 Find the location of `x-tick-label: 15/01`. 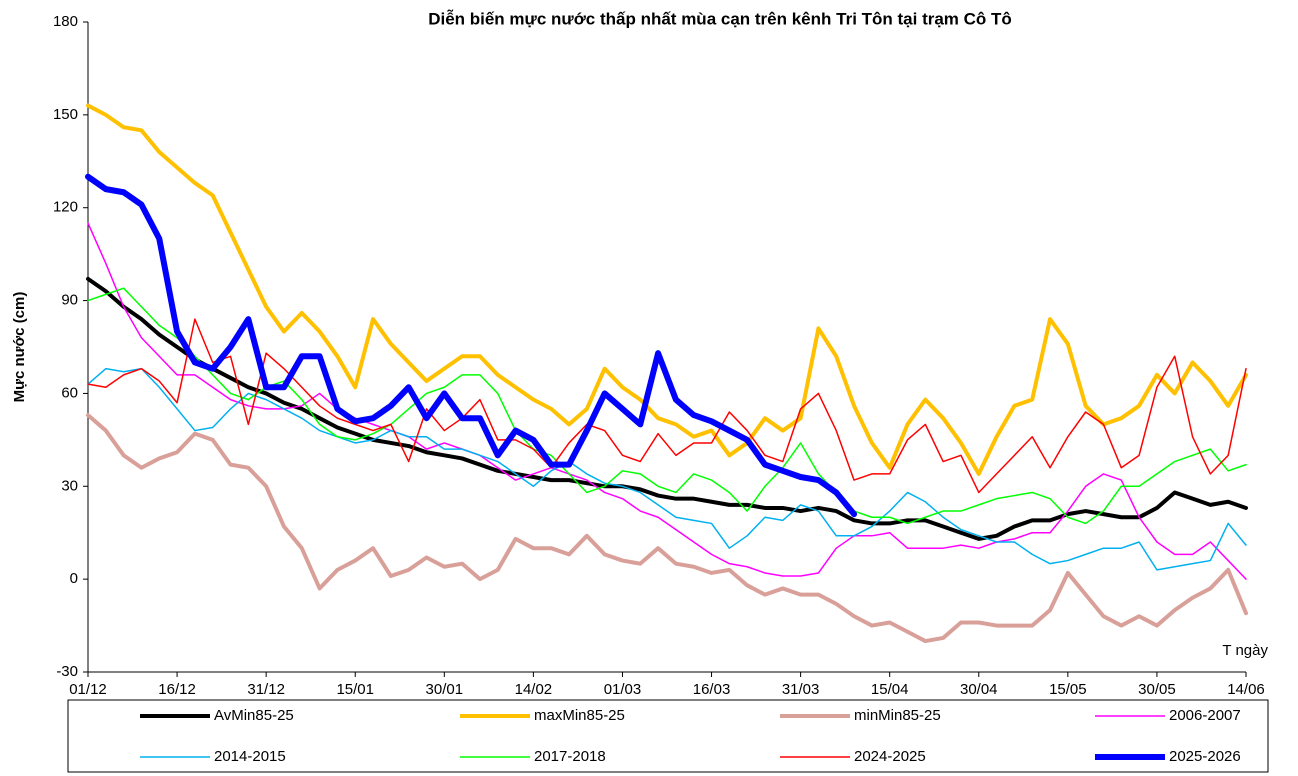

x-tick-label: 15/01 is located at coordinates (355, 689).